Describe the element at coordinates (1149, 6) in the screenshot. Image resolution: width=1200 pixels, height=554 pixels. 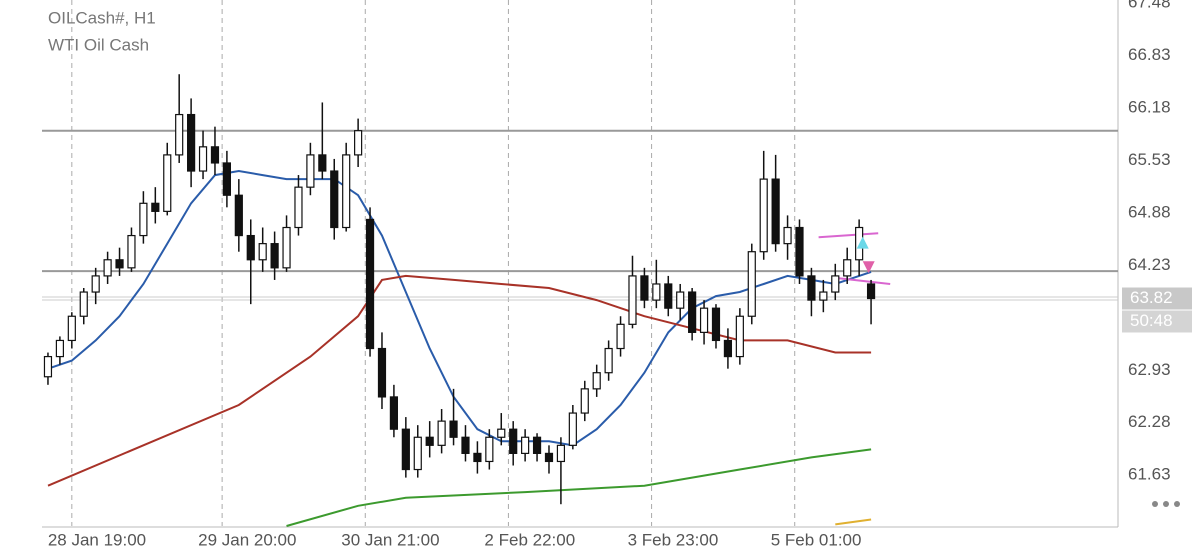
I see `y-tick-label: 67.48` at that location.